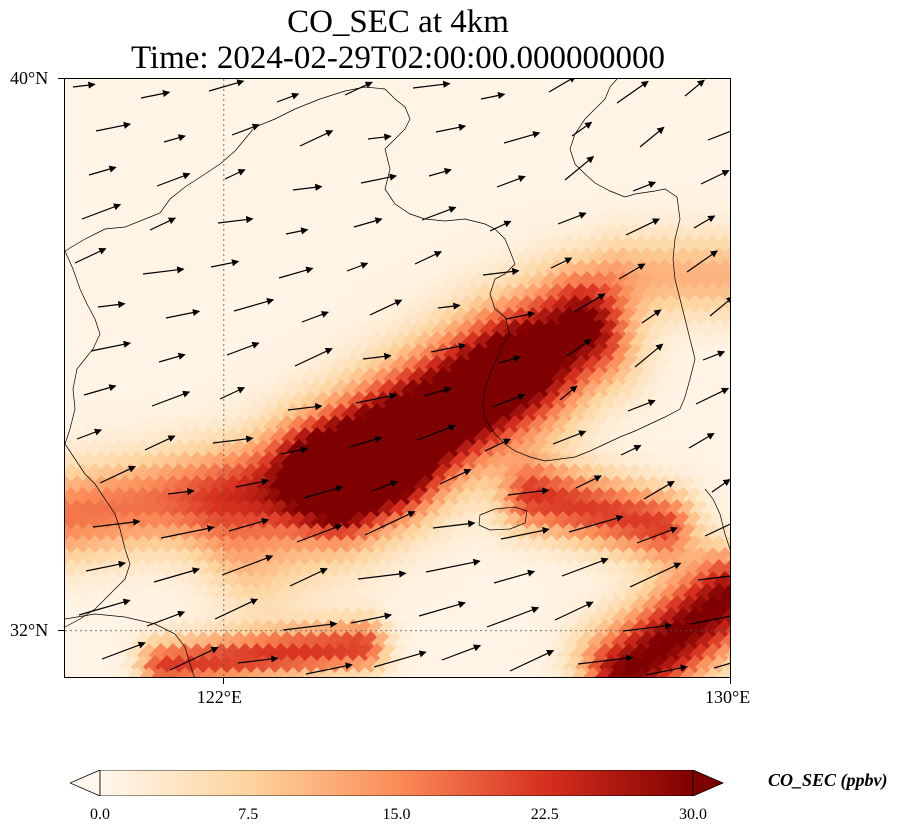  I want to click on lon-tick-label: 130°E, so click(728, 697).